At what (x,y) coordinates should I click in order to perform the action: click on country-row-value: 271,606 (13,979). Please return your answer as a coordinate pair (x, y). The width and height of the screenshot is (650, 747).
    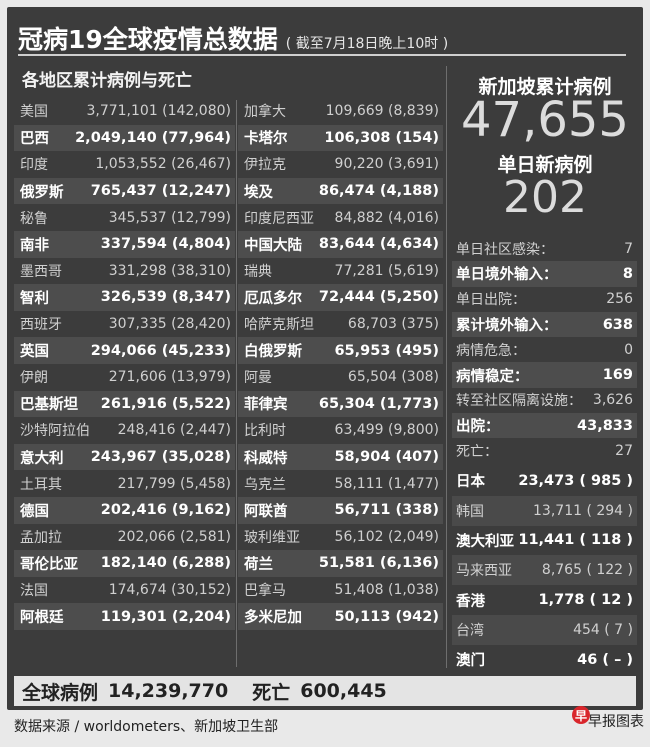
    Looking at the image, I should click on (169, 377).